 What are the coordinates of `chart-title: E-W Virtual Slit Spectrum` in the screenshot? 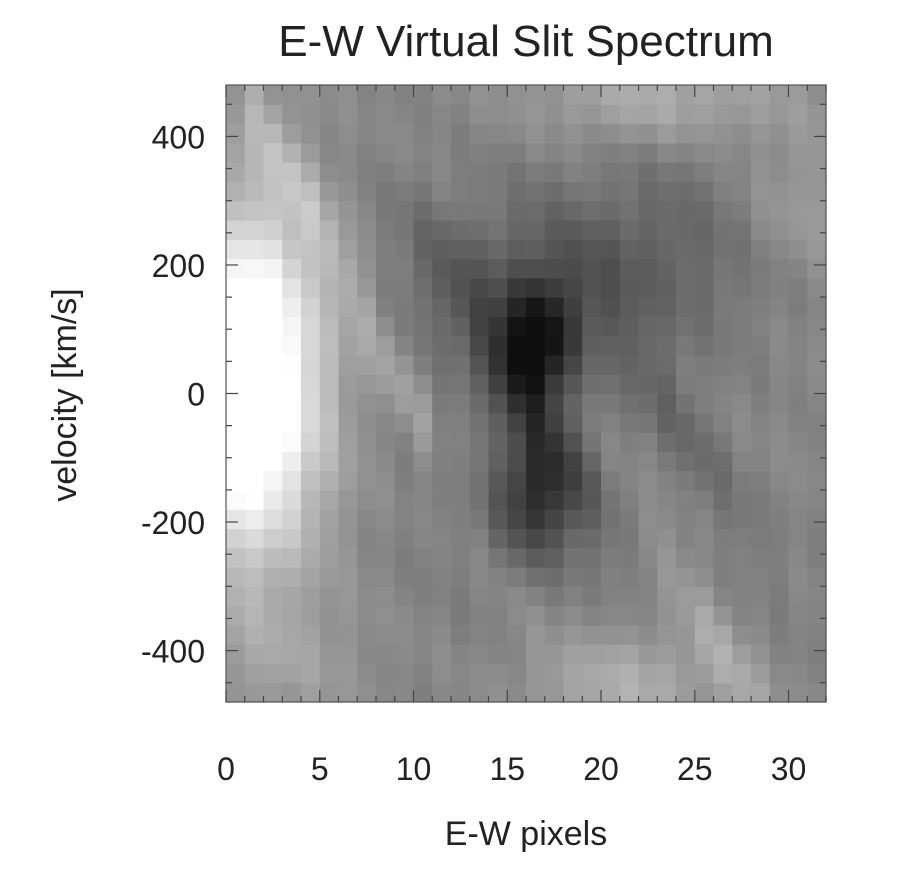 It's located at (526, 41).